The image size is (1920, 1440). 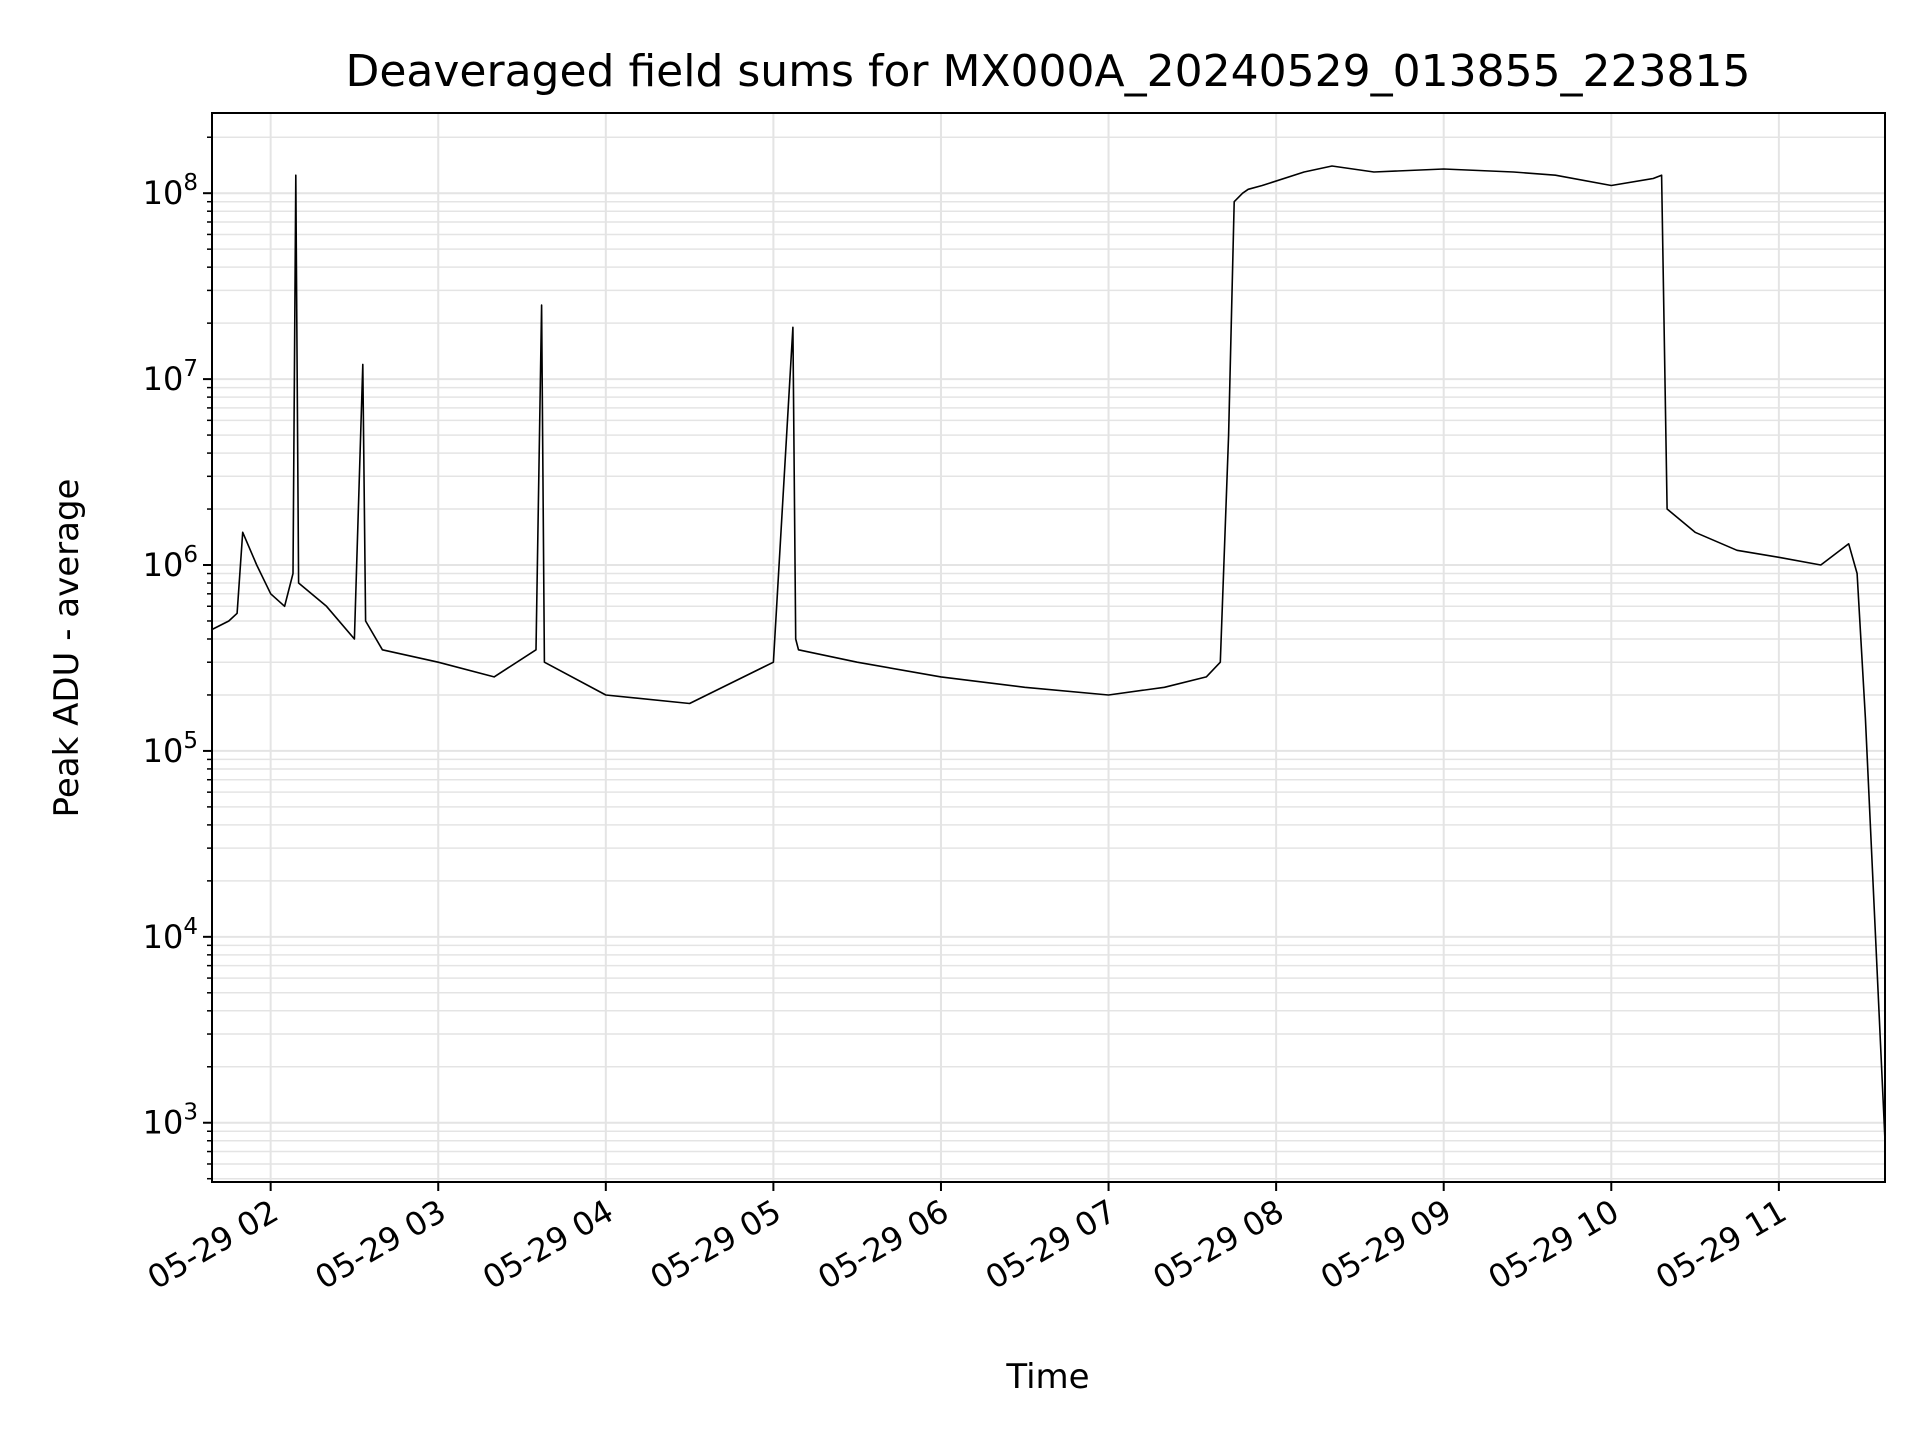 I want to click on x-axis-label: Time, so click(x=1047, y=1377).